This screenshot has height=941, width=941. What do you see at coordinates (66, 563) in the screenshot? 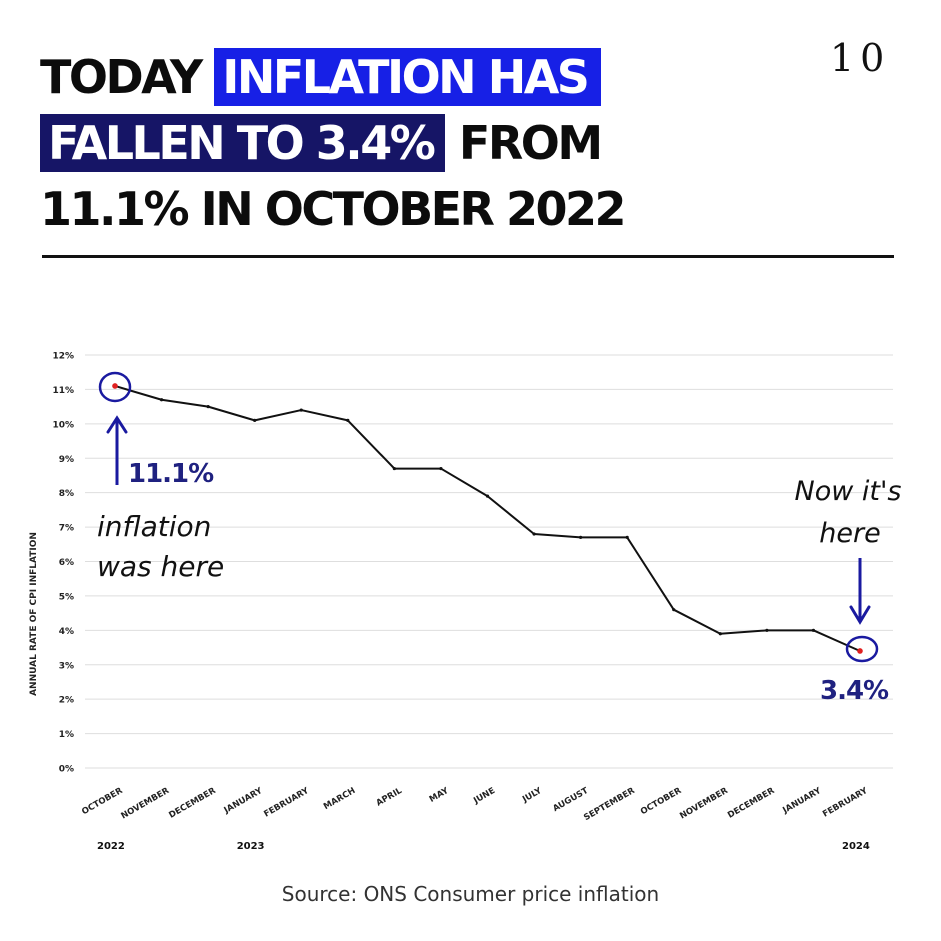
I see `y-tick-label: 6%` at bounding box center [66, 563].